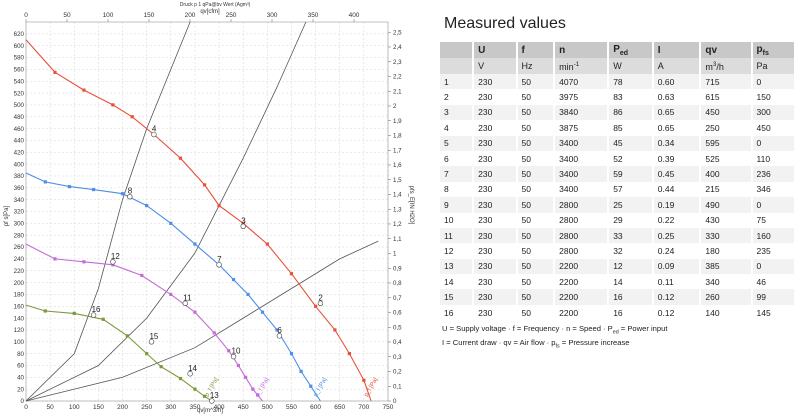  Describe the element at coordinates (26, 407) in the screenshot. I see `x-tick-label: 0` at that location.